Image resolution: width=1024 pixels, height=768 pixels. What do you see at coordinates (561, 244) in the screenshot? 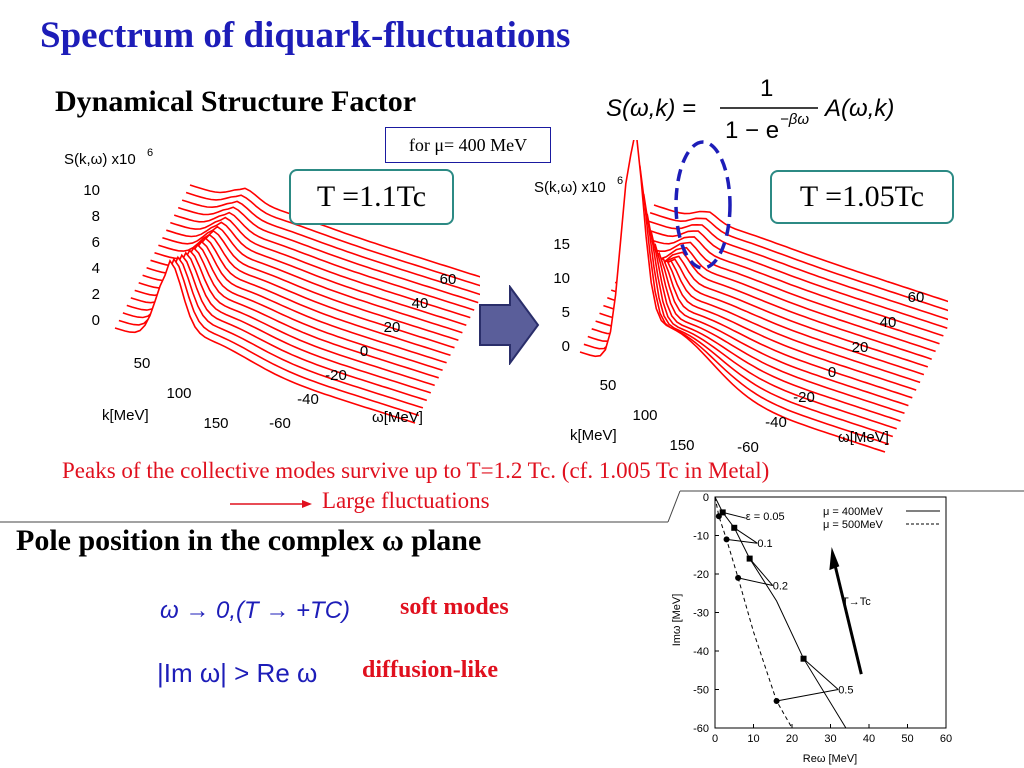
I see `tick-label: 15` at bounding box center [561, 244].